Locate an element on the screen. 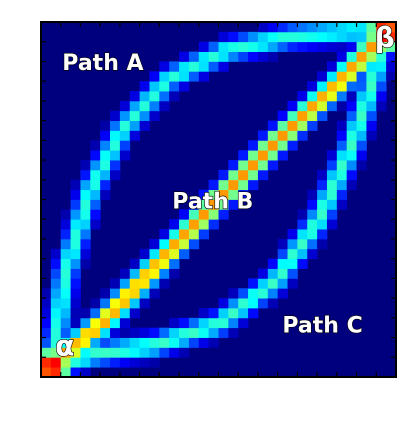 Image resolution: width=419 pixels, height=430 pixels. beta-label: β is located at coordinates (385, 37).